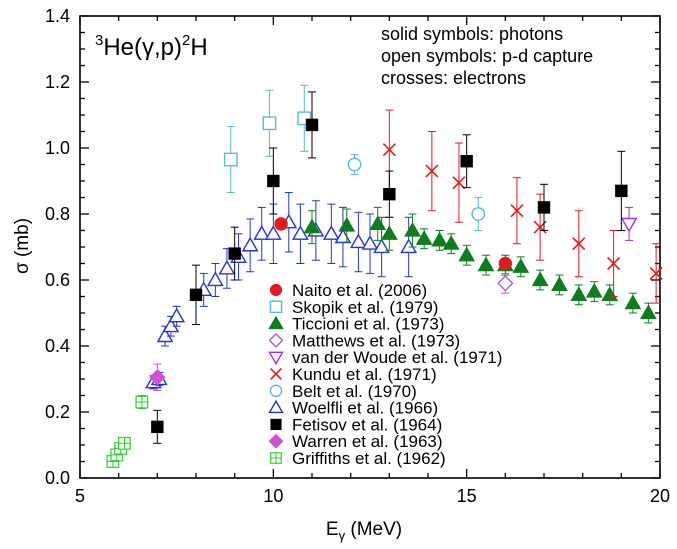 This screenshot has height=549, width=677. What do you see at coordinates (365, 408) in the screenshot?
I see `legend-label: Woelfli et al. (1966)` at bounding box center [365, 408].